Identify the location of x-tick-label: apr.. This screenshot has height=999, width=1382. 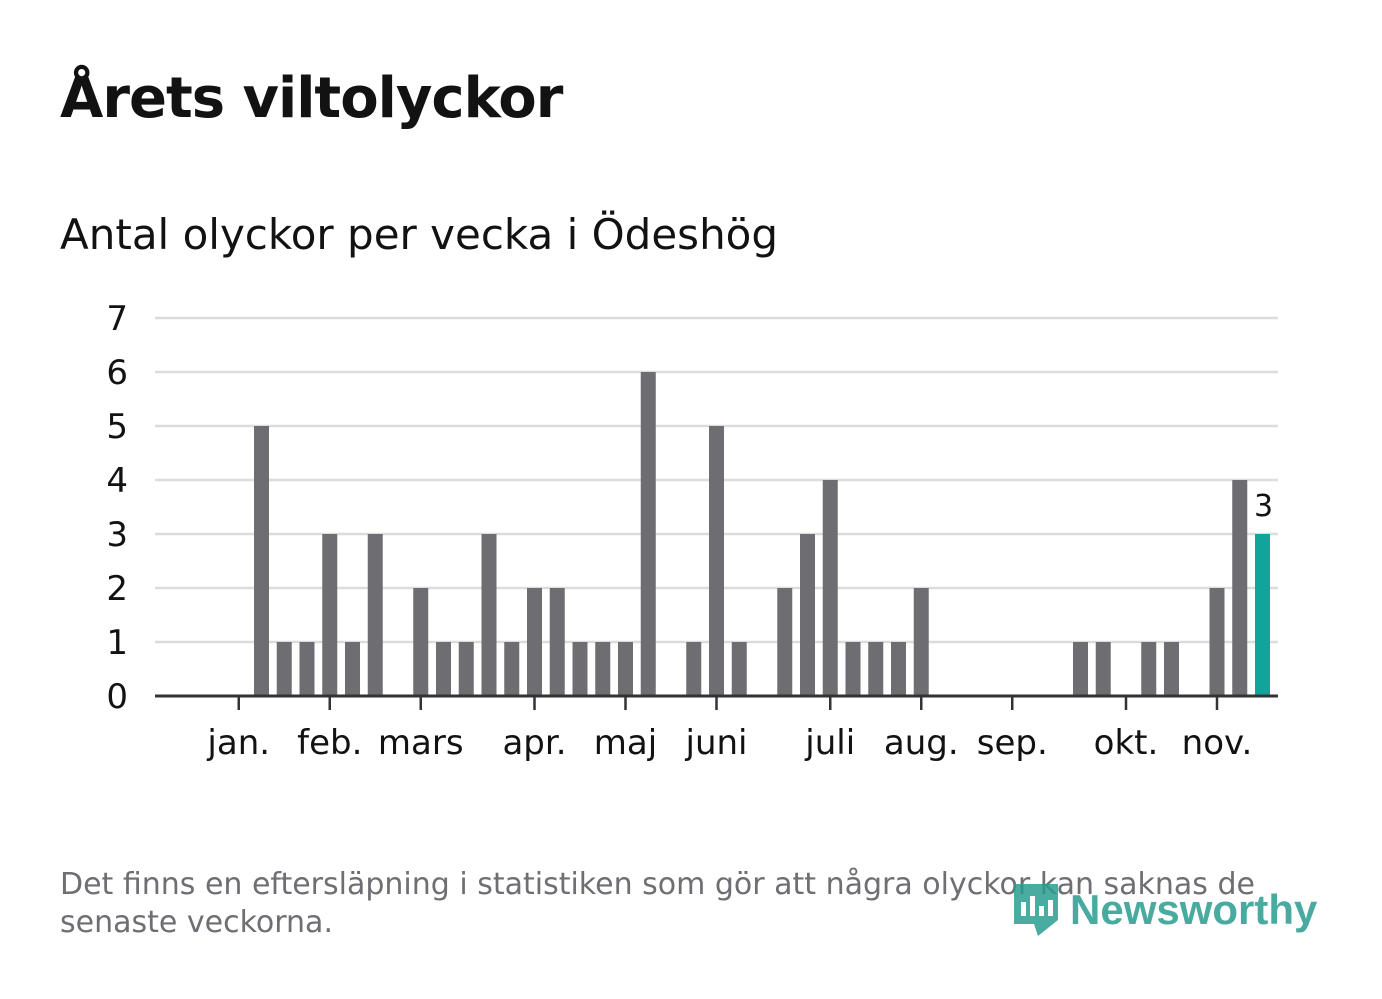
(534, 743).